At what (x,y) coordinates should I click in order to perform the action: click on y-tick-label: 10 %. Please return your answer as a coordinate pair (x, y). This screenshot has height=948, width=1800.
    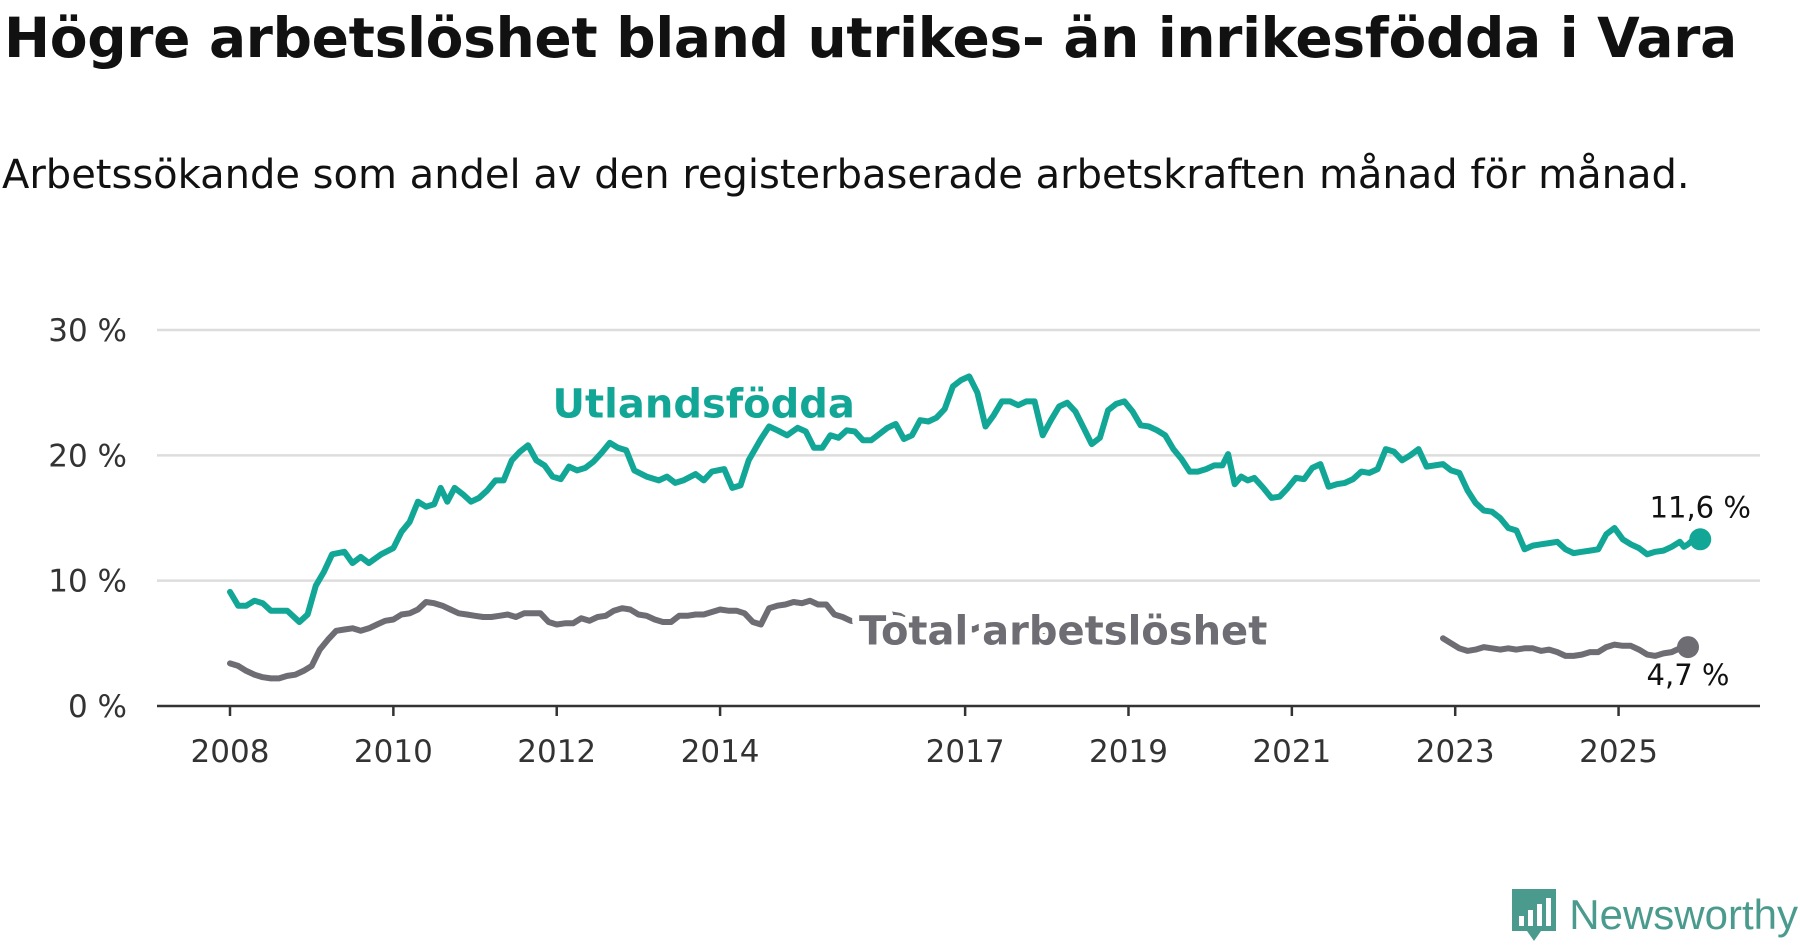
    Looking at the image, I should click on (87, 582).